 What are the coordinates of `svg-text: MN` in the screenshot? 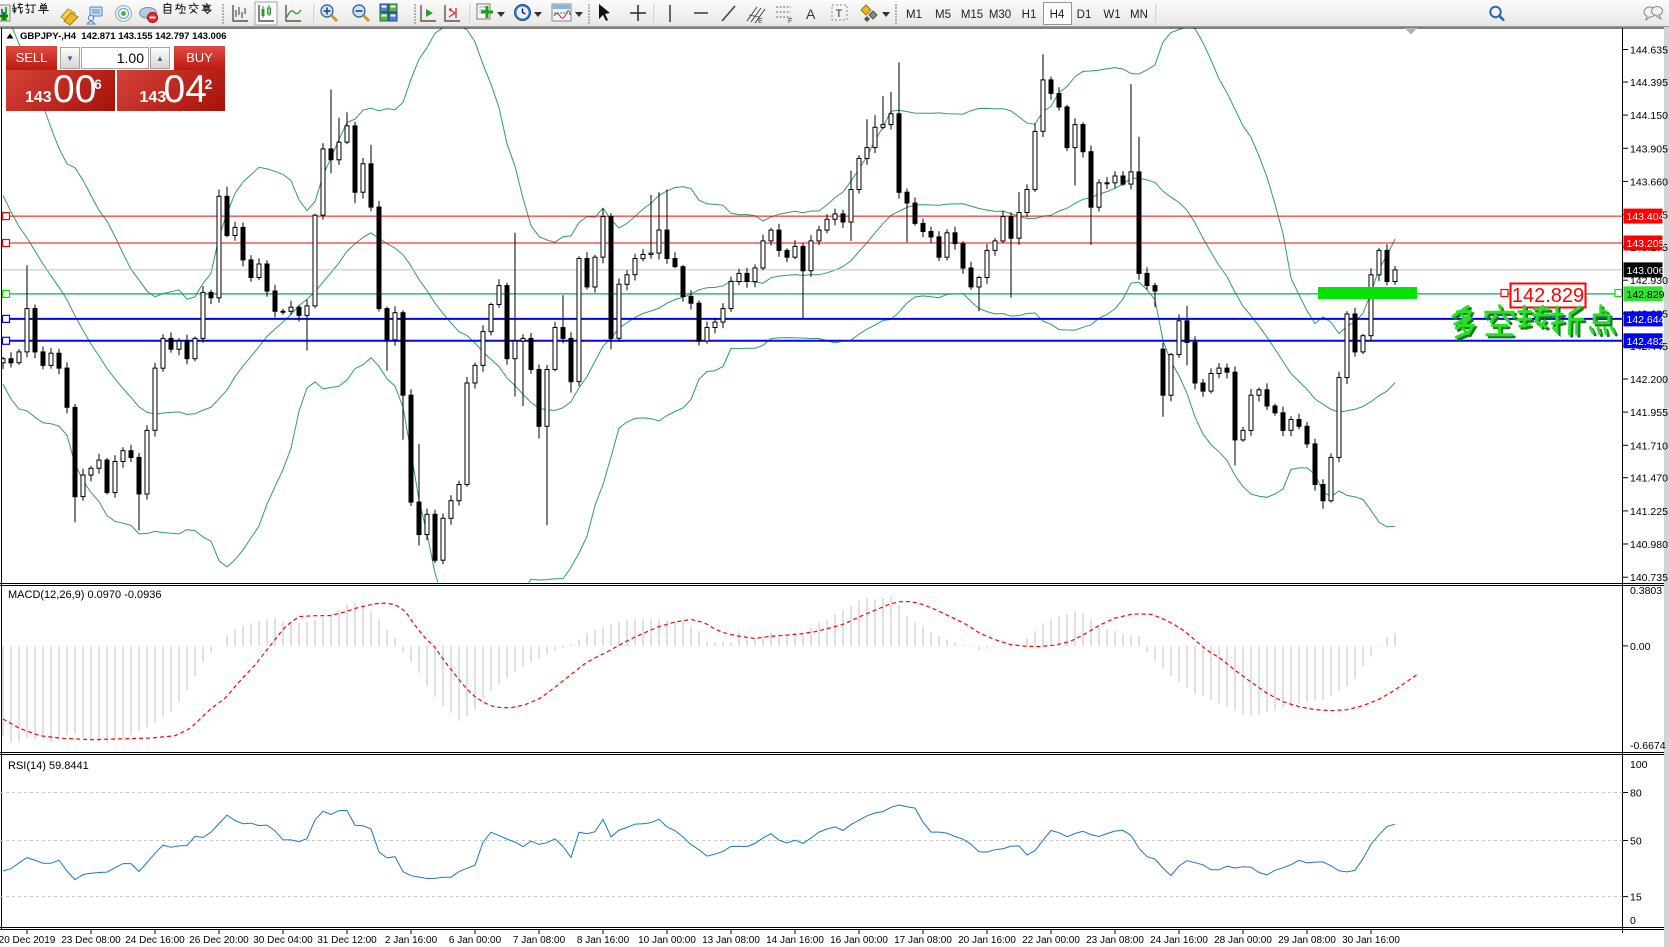 It's located at (1139, 15).